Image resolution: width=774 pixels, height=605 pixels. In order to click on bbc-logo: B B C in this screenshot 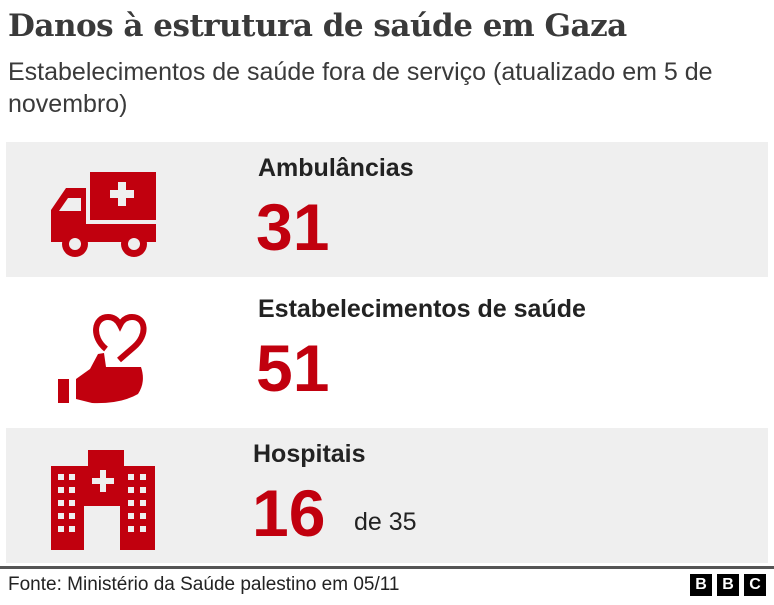, I will do `click(728, 585)`.